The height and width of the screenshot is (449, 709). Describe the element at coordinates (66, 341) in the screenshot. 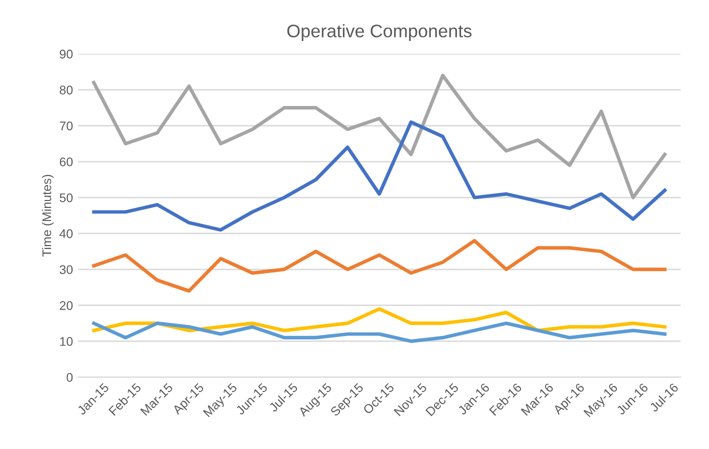

I see `y-tick-label: 10` at that location.